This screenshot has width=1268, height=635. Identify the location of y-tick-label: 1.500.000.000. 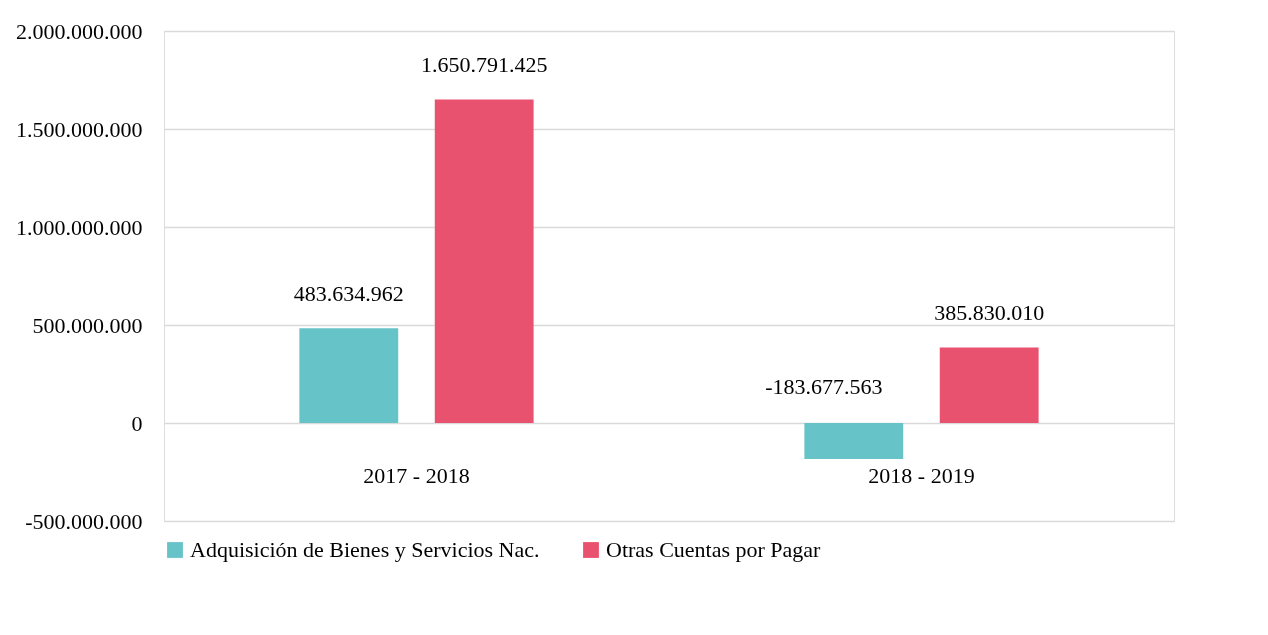
(79, 129).